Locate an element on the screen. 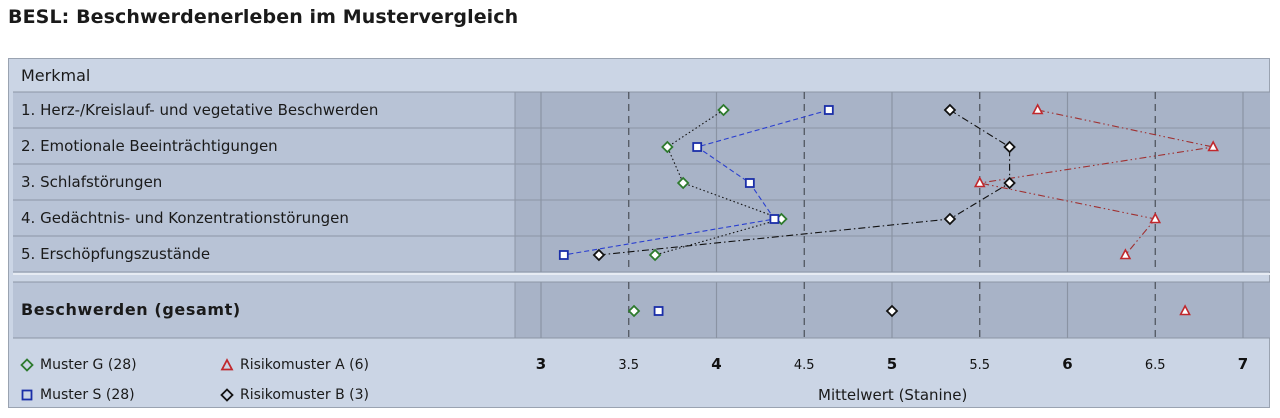  x-axis-title: Mittelwert (Stanine) is located at coordinates (893, 395).